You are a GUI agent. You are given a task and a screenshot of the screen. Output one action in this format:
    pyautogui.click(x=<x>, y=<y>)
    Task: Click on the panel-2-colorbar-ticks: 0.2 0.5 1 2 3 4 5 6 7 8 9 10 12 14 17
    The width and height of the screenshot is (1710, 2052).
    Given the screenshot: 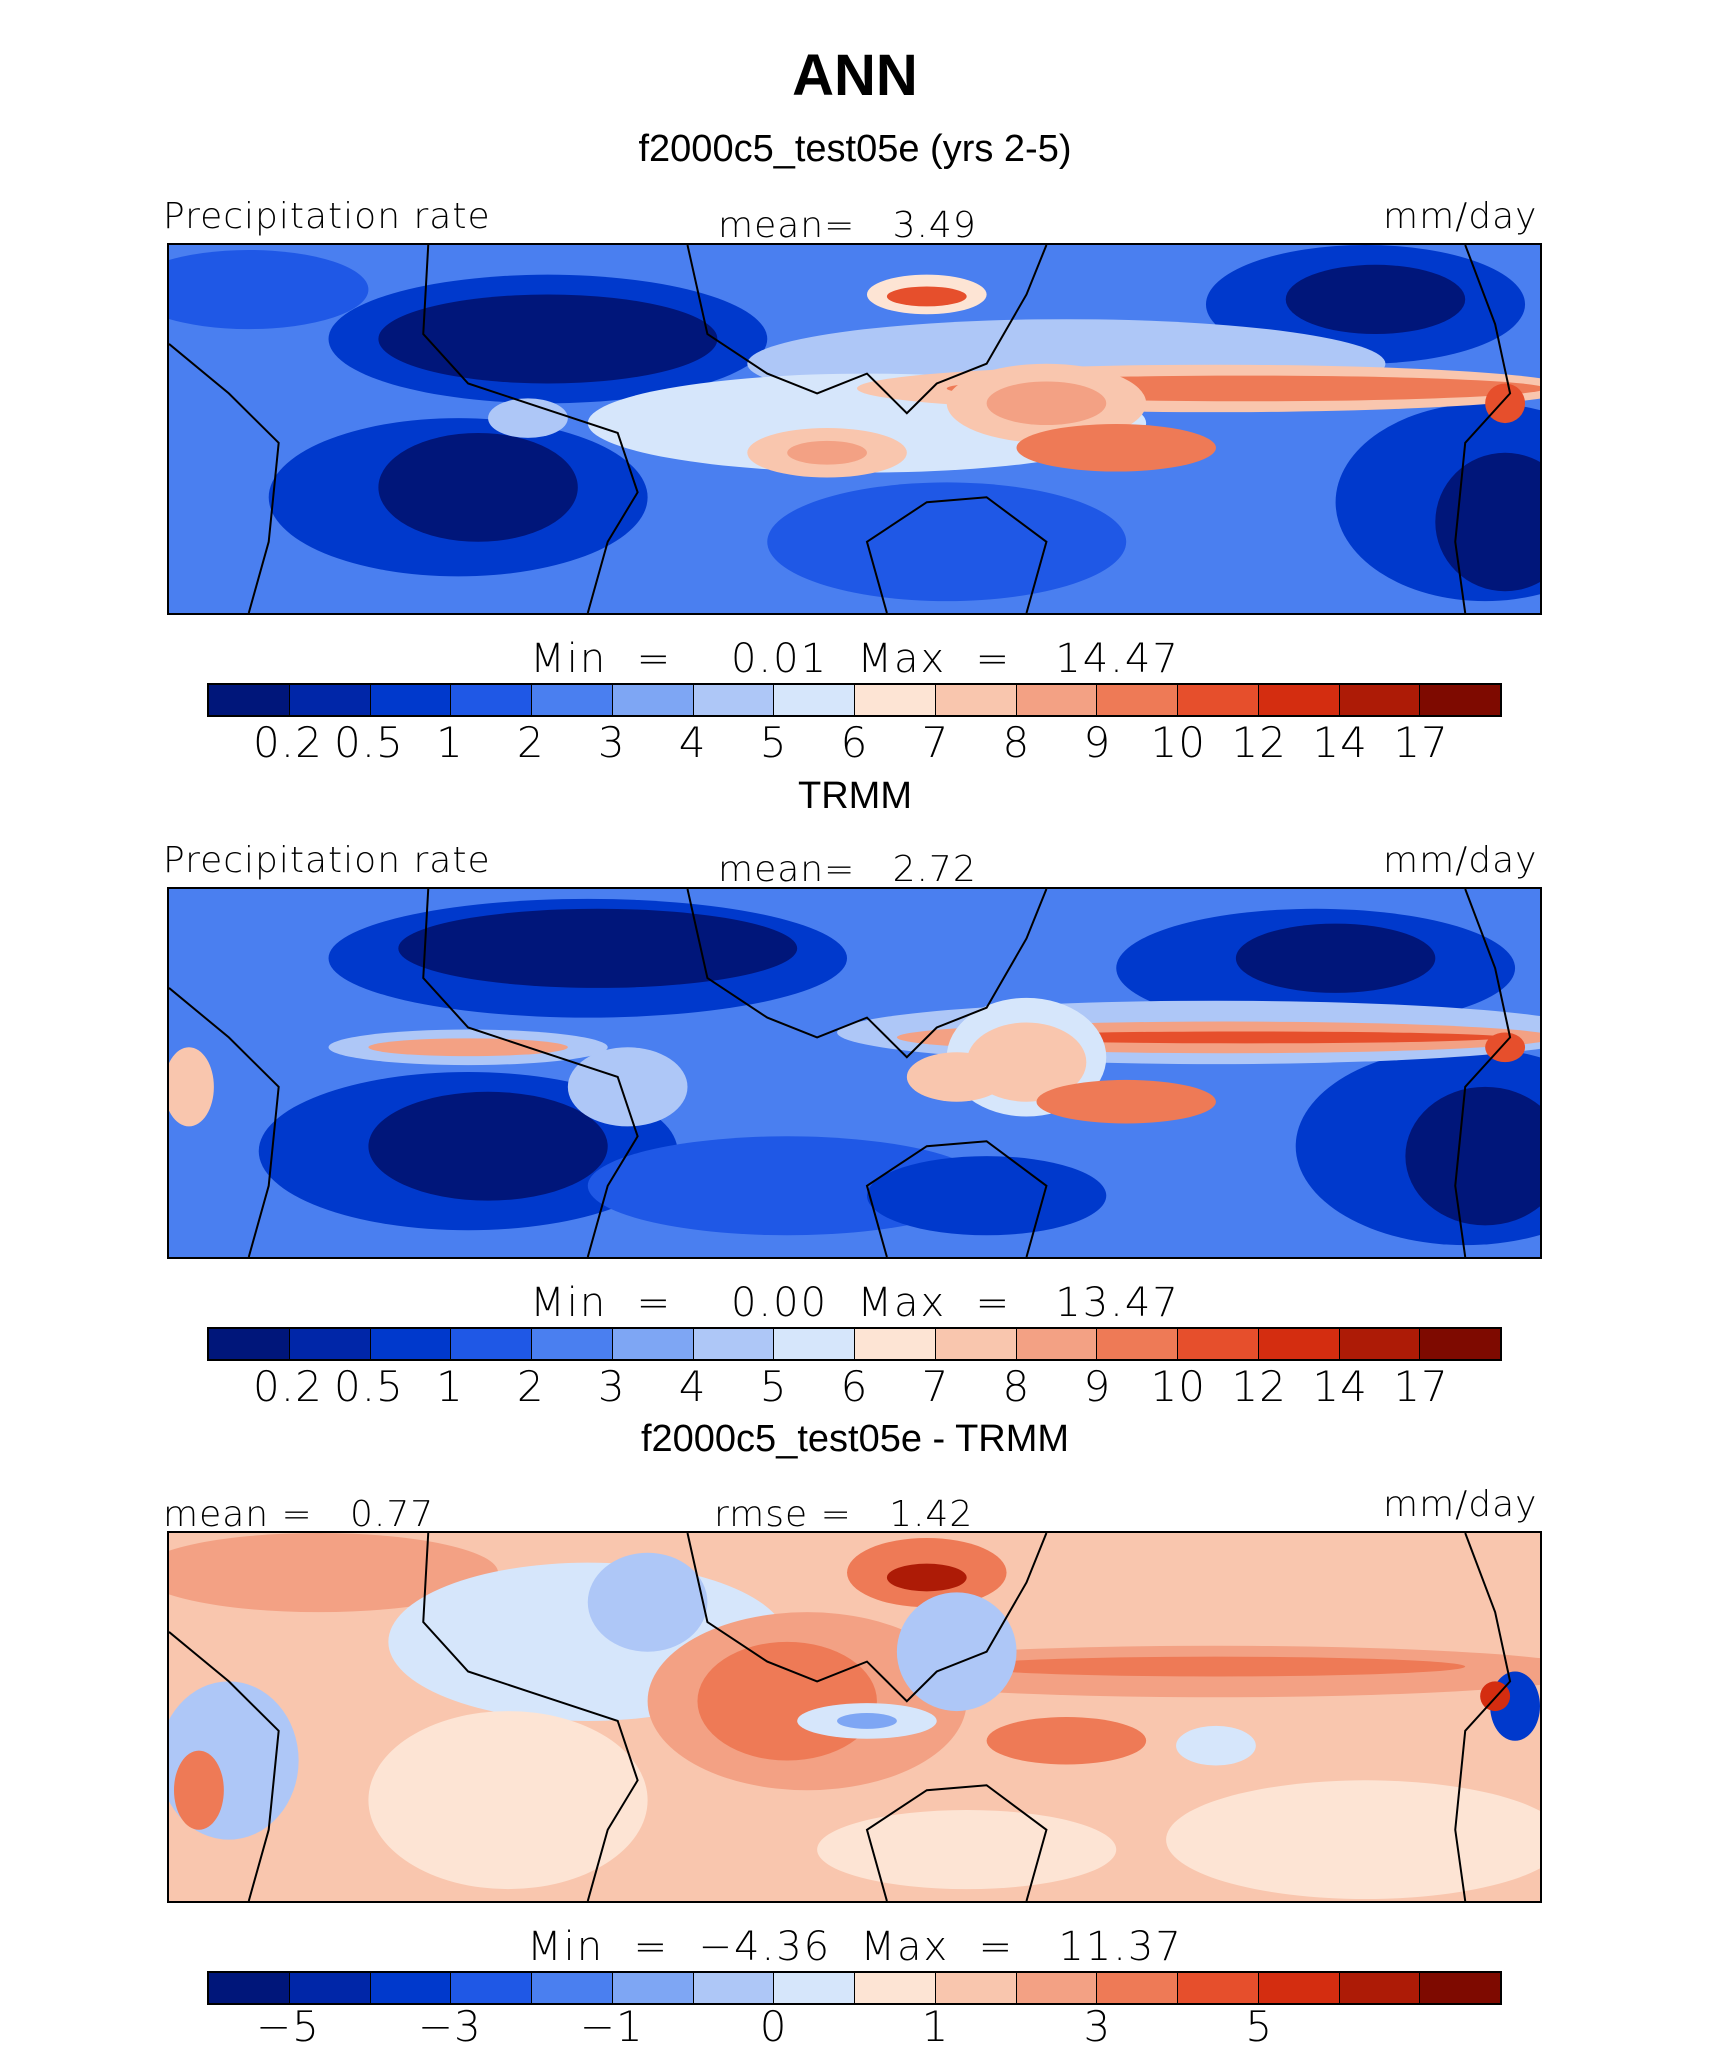 What is the action you would take?
    pyautogui.click(x=854, y=1387)
    